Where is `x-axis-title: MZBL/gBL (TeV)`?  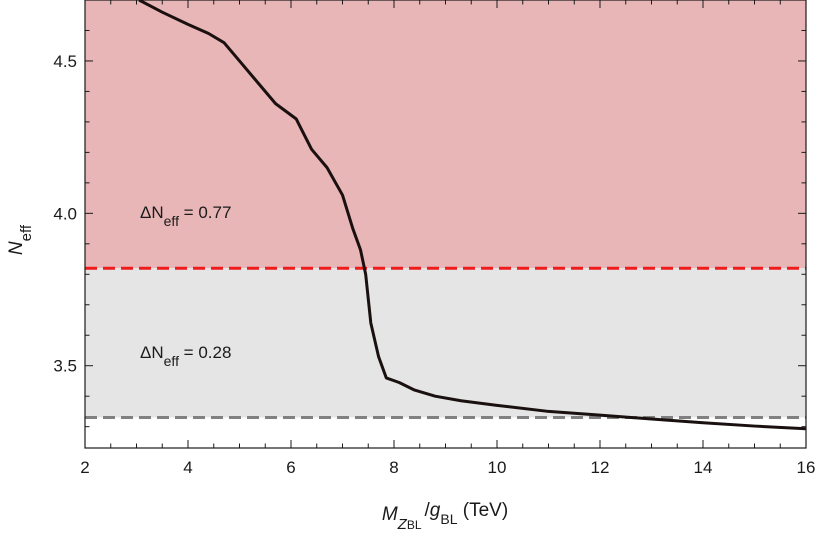
x-axis-title: MZBL/gBL (TeV) is located at coordinates (445, 516).